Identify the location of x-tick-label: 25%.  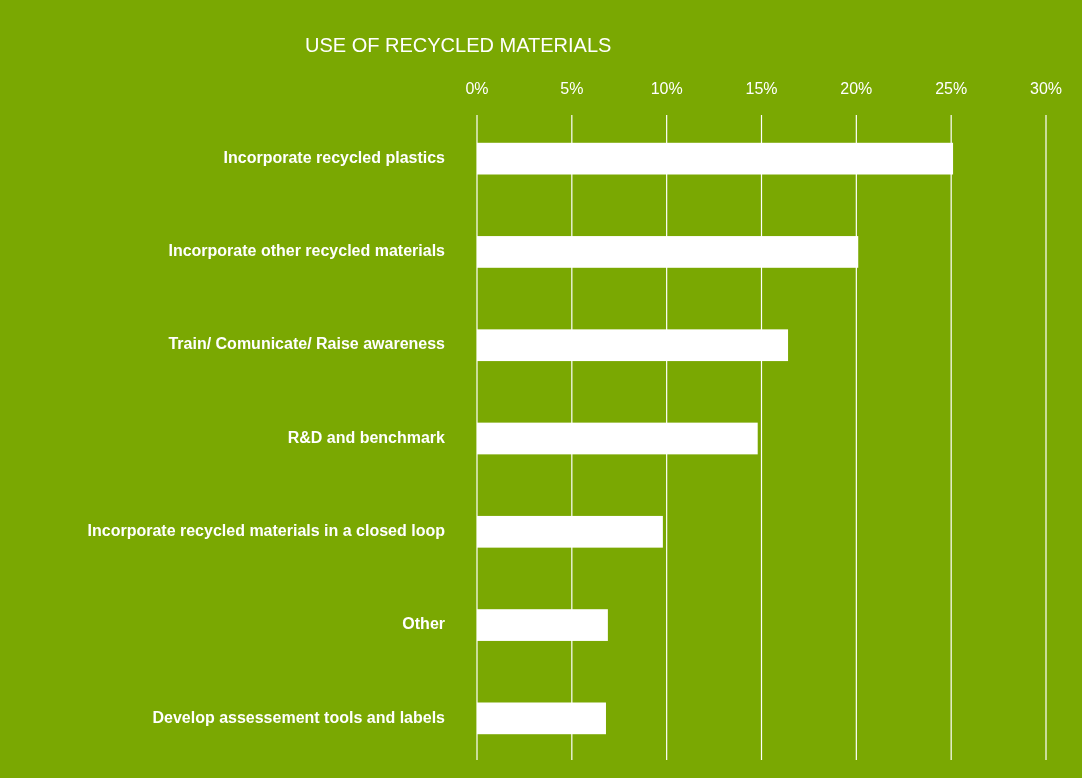
(951, 88).